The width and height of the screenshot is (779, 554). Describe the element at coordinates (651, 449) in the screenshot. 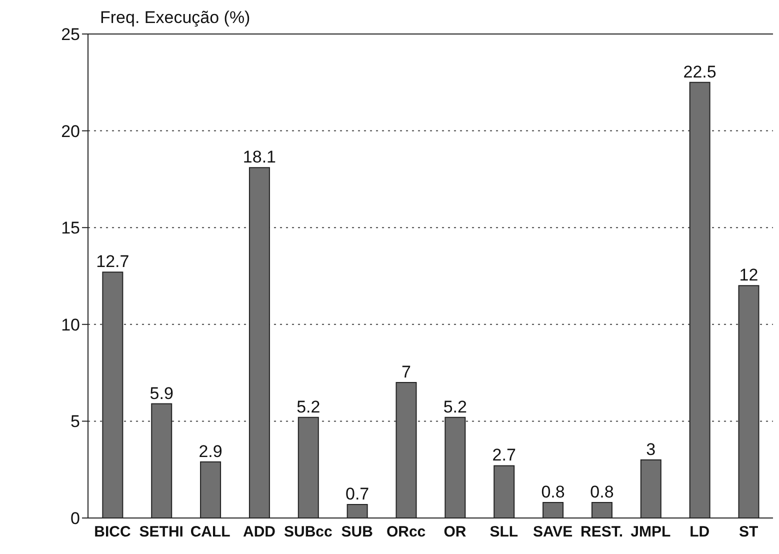

I see `data-label: 3` at that location.